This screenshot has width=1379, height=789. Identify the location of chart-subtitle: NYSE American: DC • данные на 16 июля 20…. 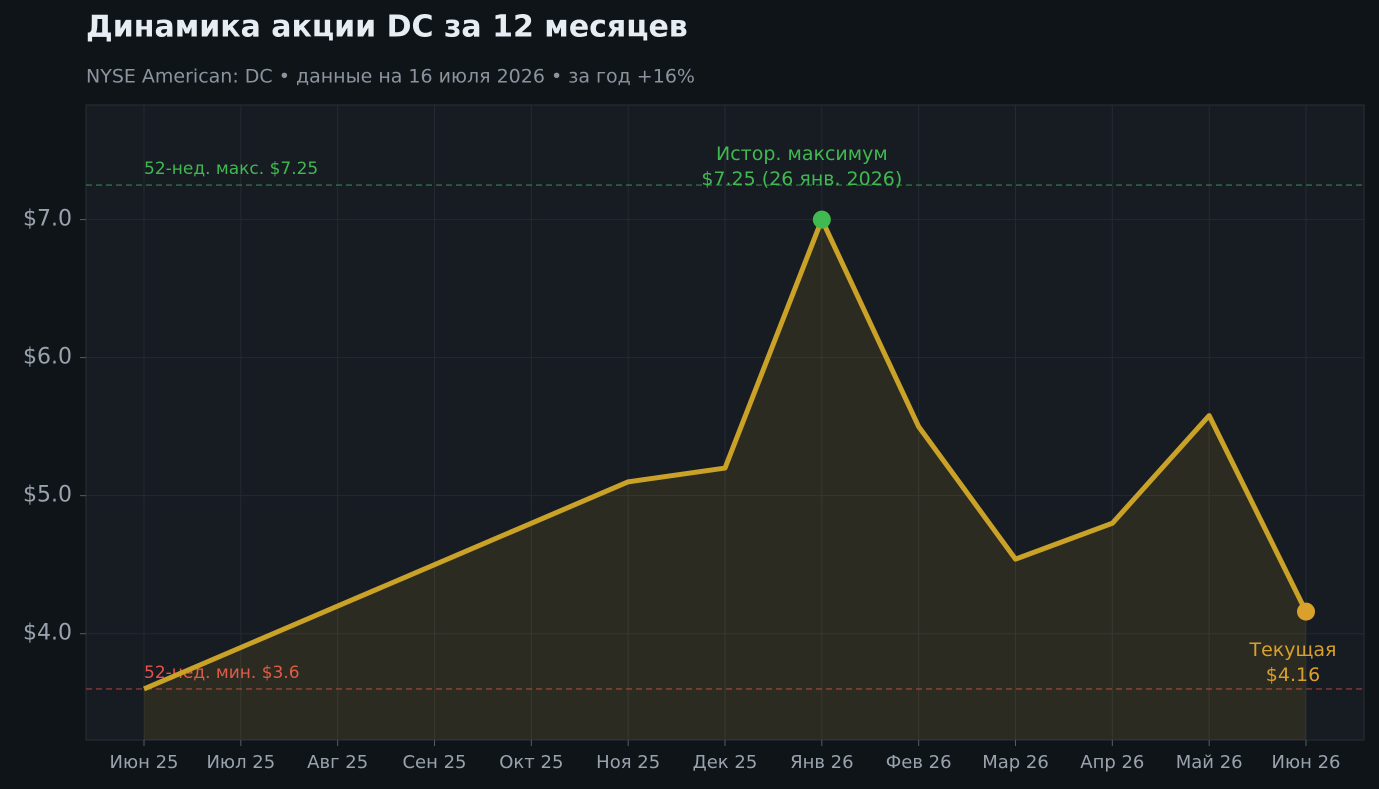
(390, 77).